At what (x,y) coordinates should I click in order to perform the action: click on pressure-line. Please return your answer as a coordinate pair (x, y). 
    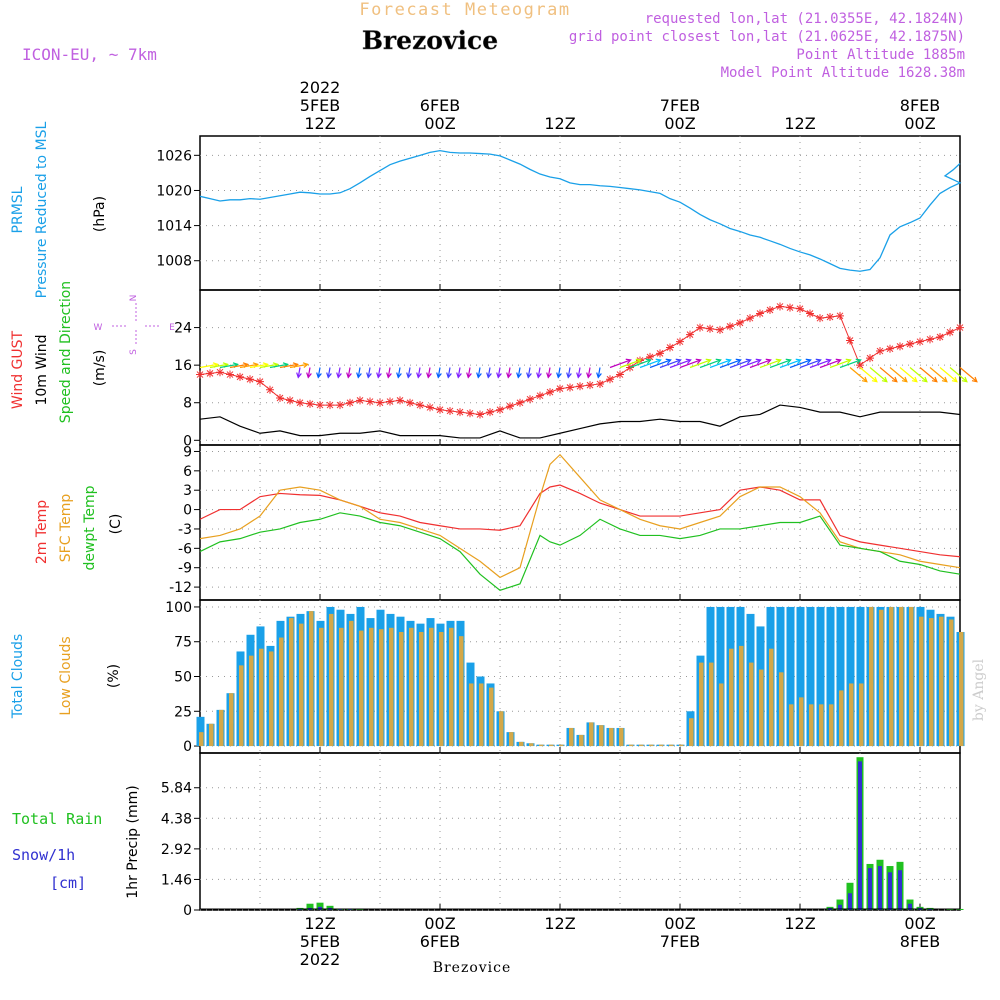
    Looking at the image, I should click on (580, 210).